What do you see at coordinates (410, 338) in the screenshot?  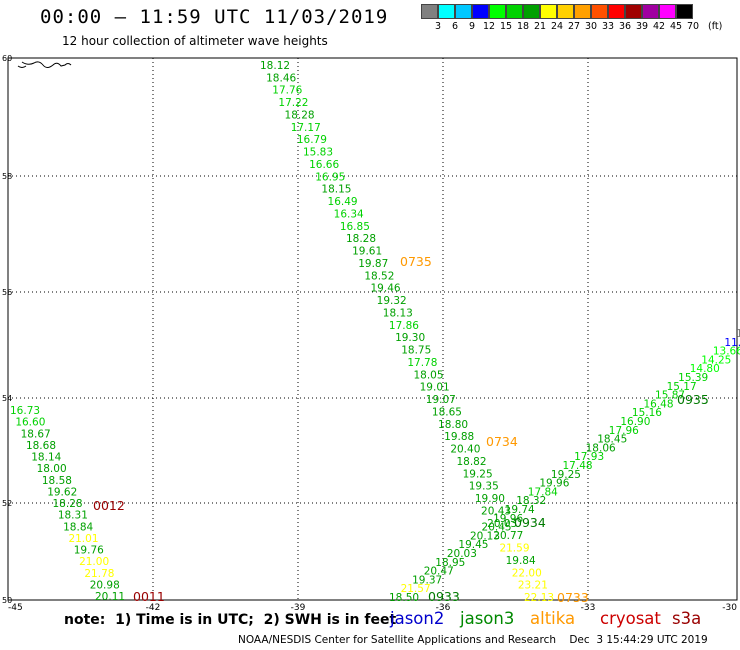 I see `wave-height-value: 19.30` at bounding box center [410, 338].